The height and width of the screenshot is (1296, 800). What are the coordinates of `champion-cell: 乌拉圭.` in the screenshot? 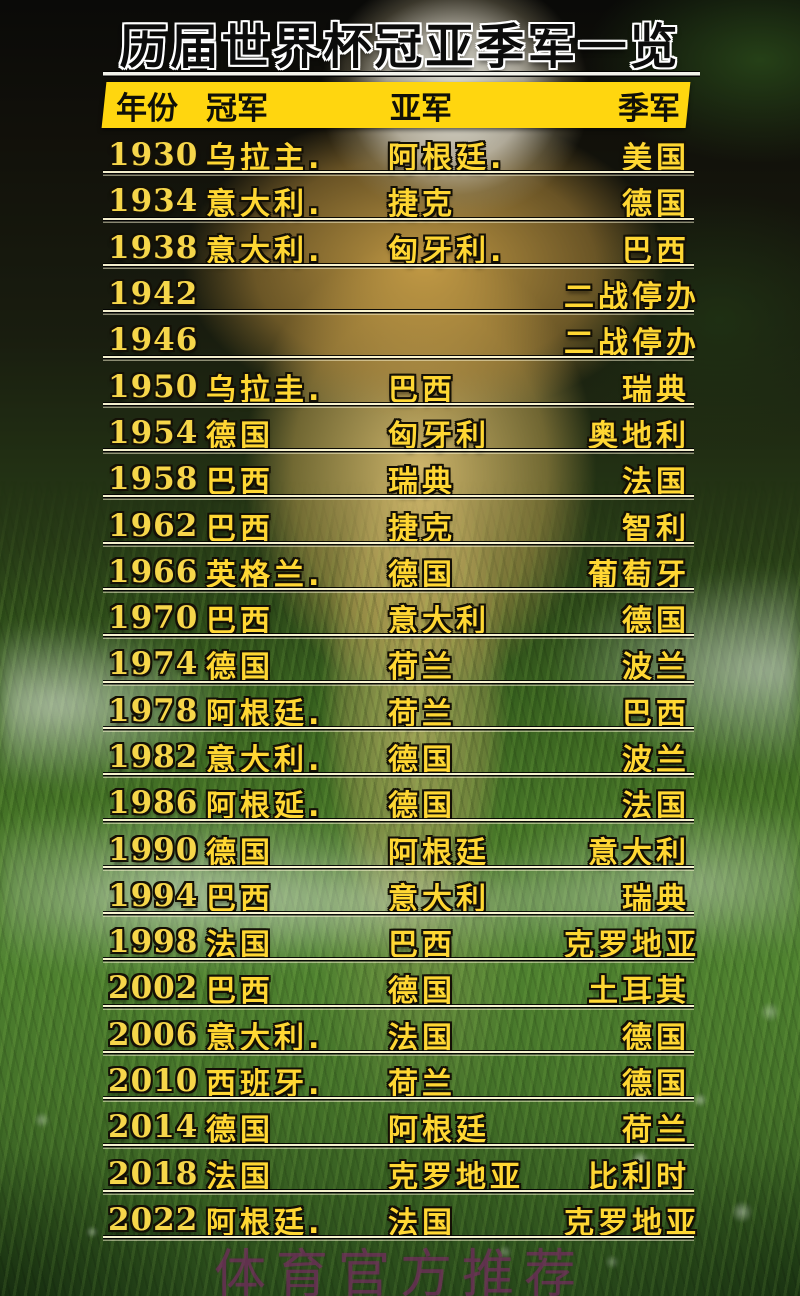 It's located at (265, 390).